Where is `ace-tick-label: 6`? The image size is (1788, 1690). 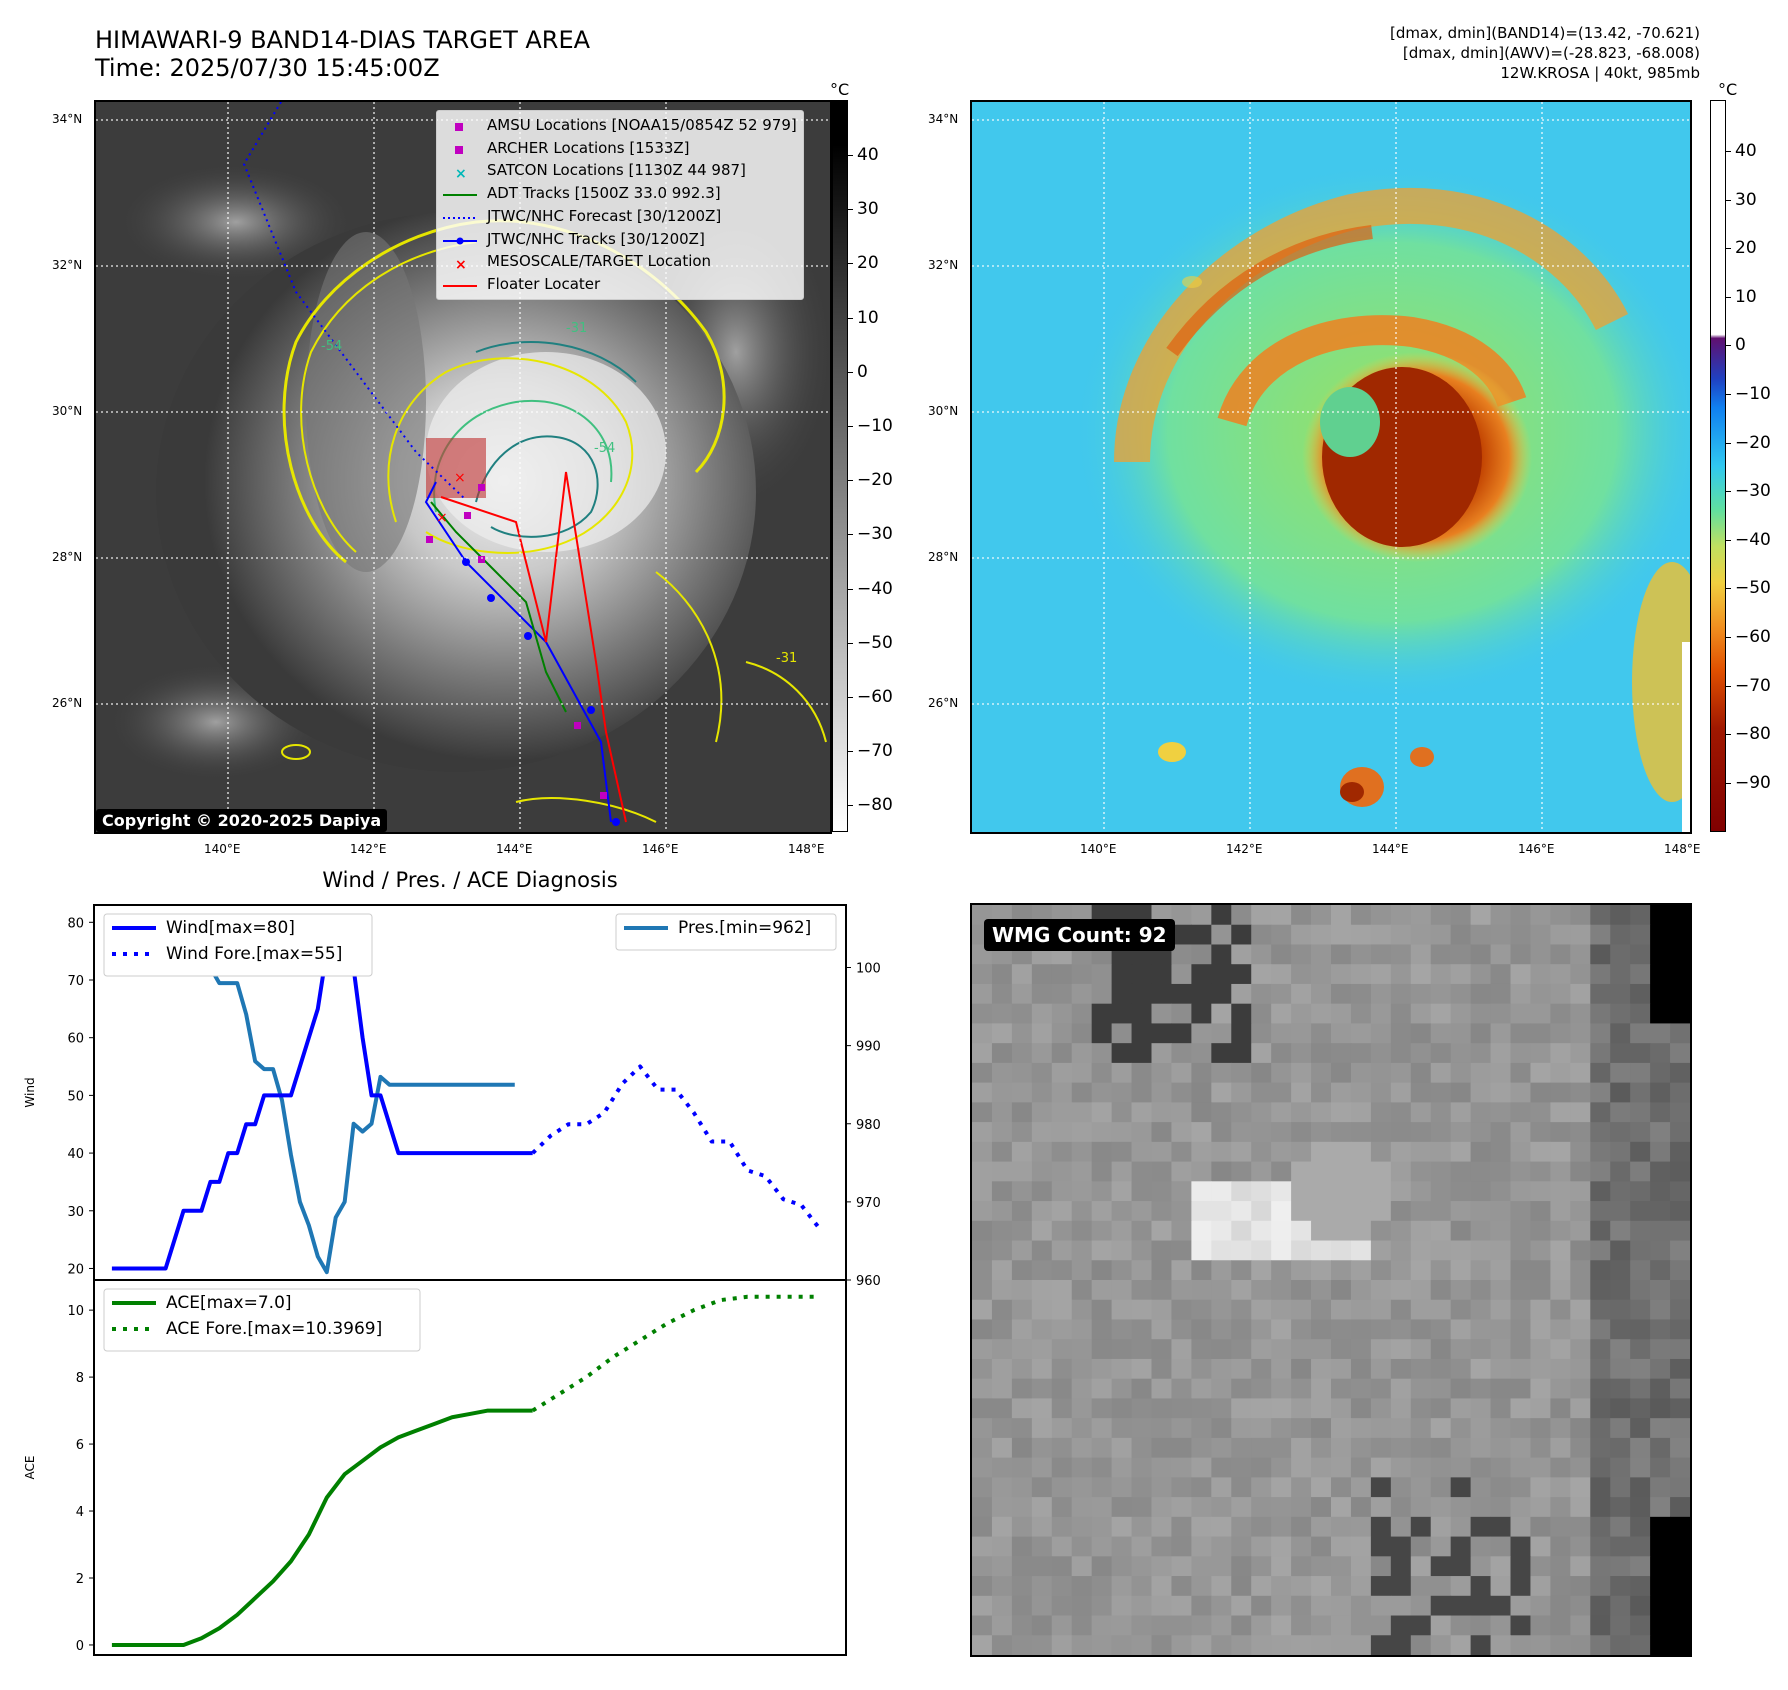 ace-tick-label: 6 is located at coordinates (80, 1445).